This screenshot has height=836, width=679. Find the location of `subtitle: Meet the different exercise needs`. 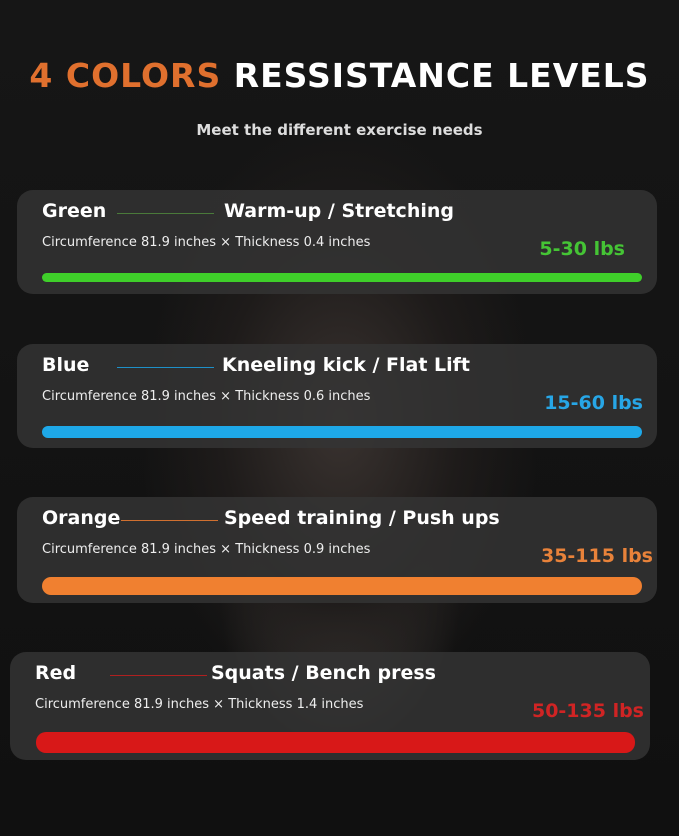

subtitle: Meet the different exercise needs is located at coordinates (339, 130).